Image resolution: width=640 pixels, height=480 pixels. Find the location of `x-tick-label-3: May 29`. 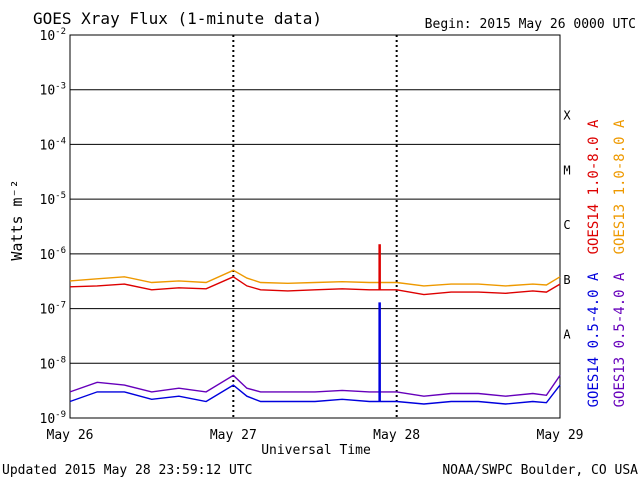

x-tick-label-3: May 29 is located at coordinates (560, 435).